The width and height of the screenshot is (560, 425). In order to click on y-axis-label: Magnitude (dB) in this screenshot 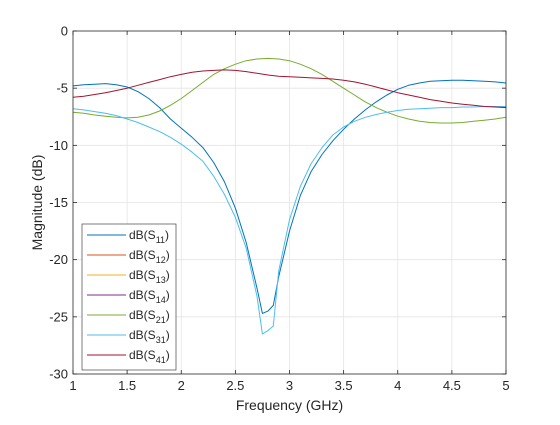, I will do `click(37, 203)`.